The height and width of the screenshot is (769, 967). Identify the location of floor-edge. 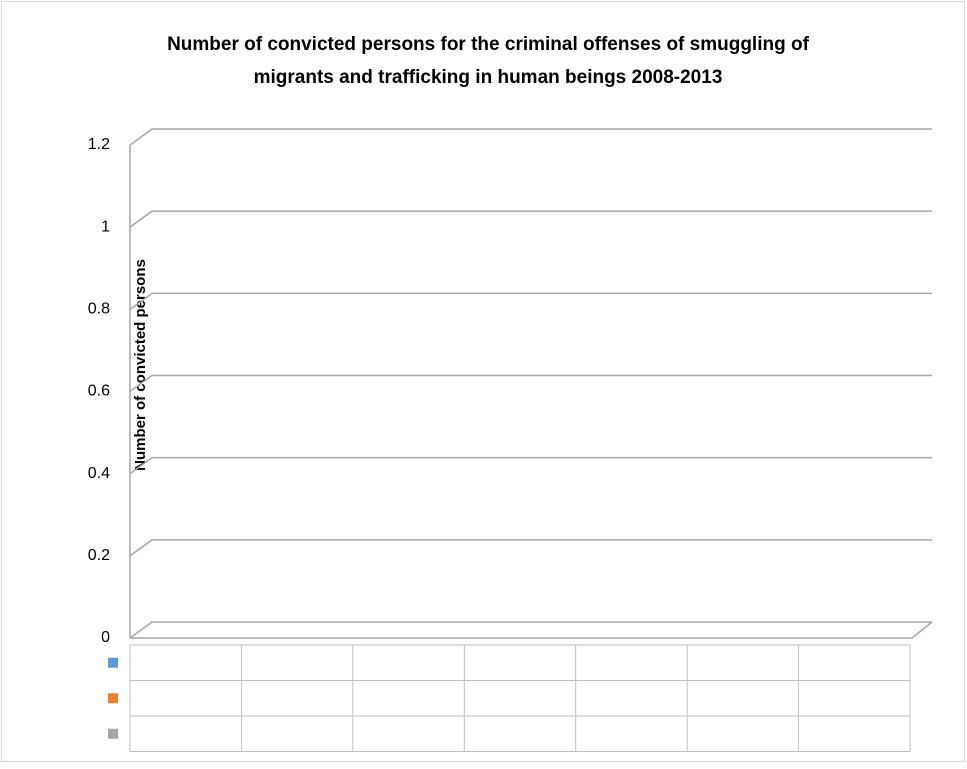
(531, 630).